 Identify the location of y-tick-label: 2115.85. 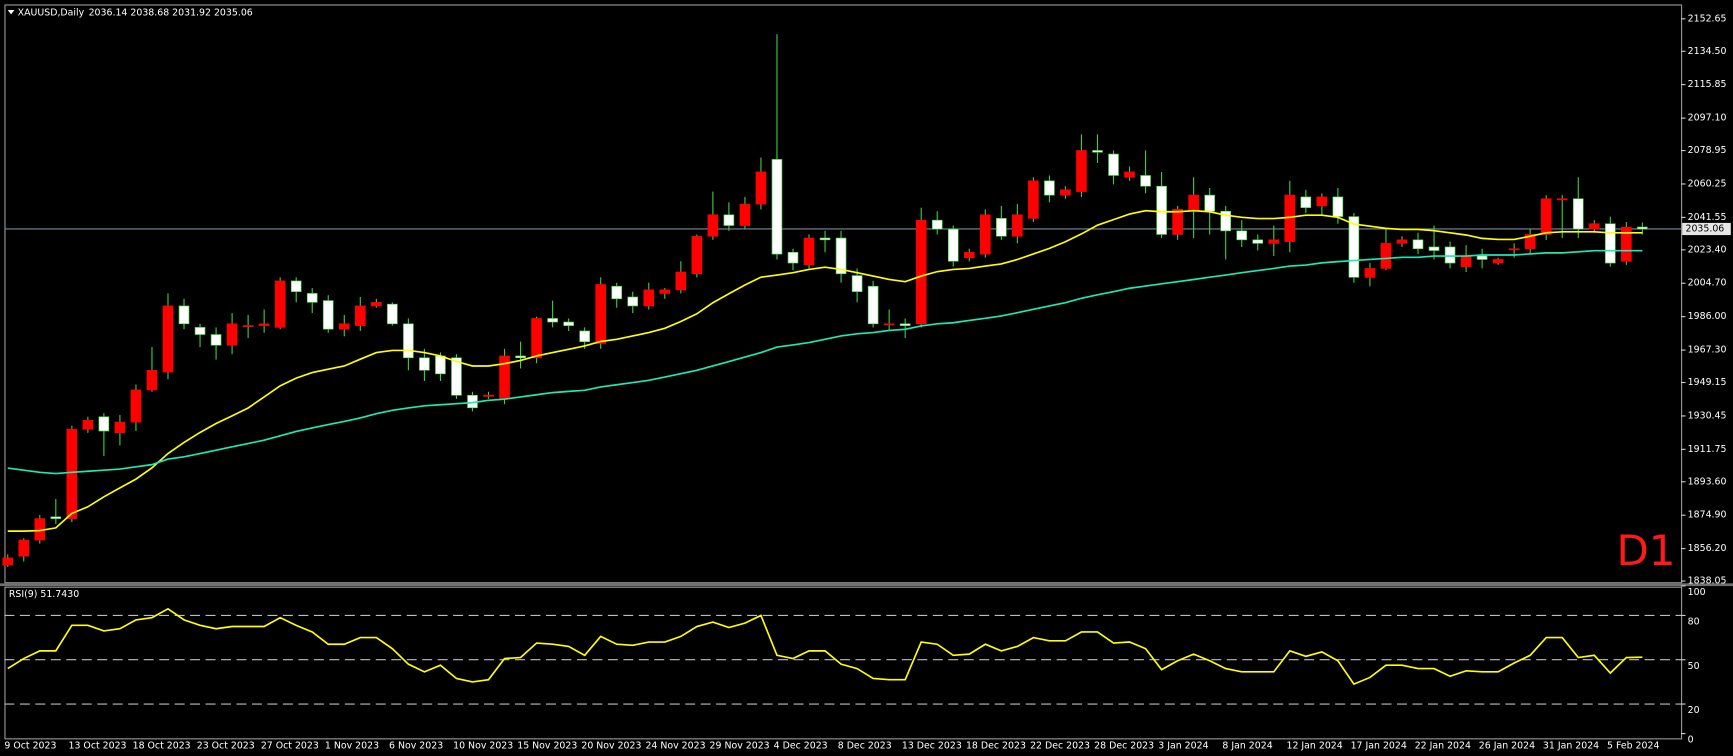
(1707, 84).